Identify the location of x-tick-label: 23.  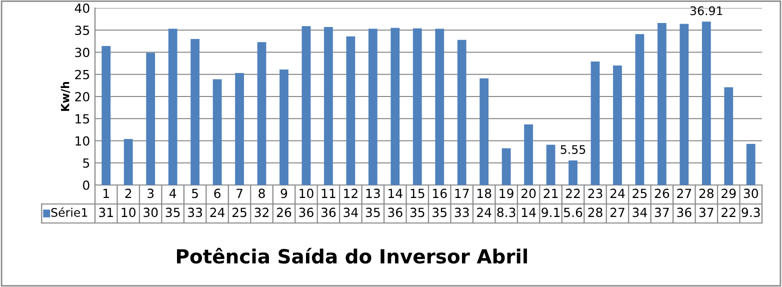
(595, 193).